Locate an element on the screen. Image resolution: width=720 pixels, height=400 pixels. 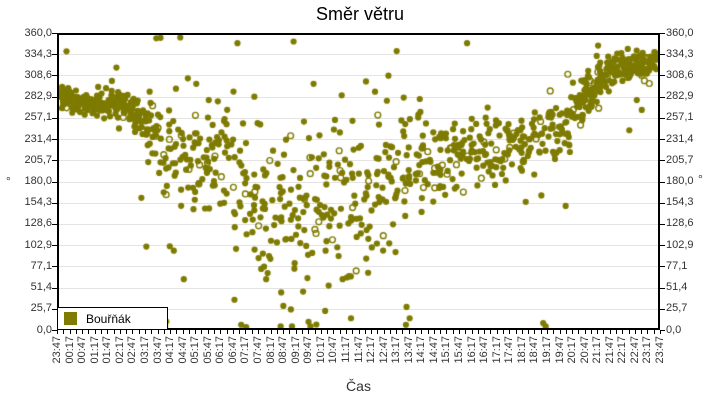
x-tick-label: 15:17 is located at coordinates (446, 350).